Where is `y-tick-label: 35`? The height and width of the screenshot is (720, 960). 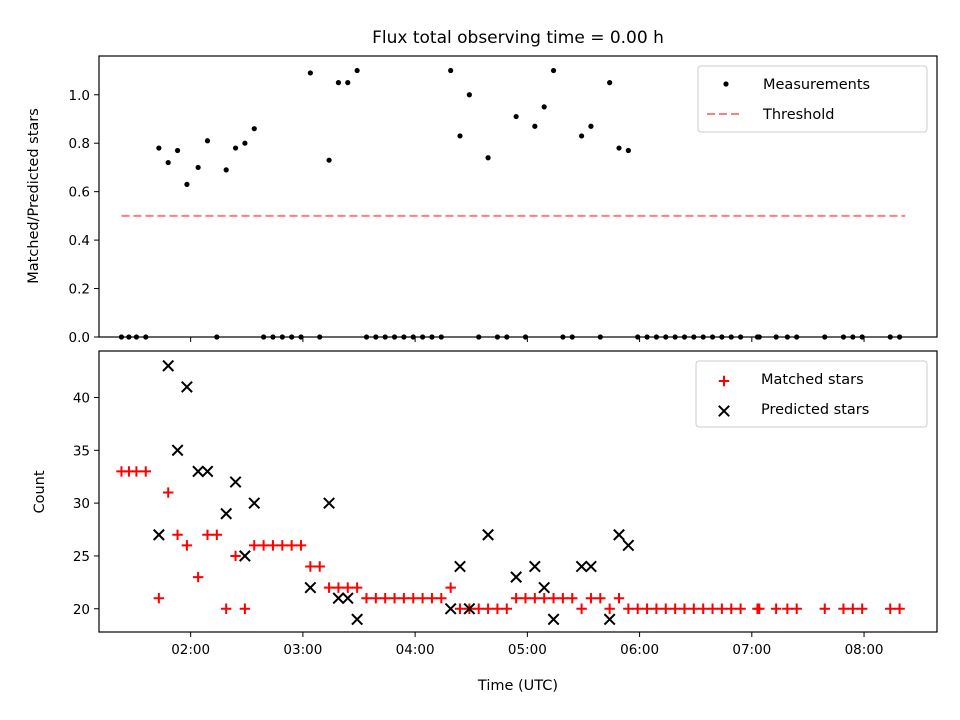
y-tick-label: 35 is located at coordinates (81, 451).